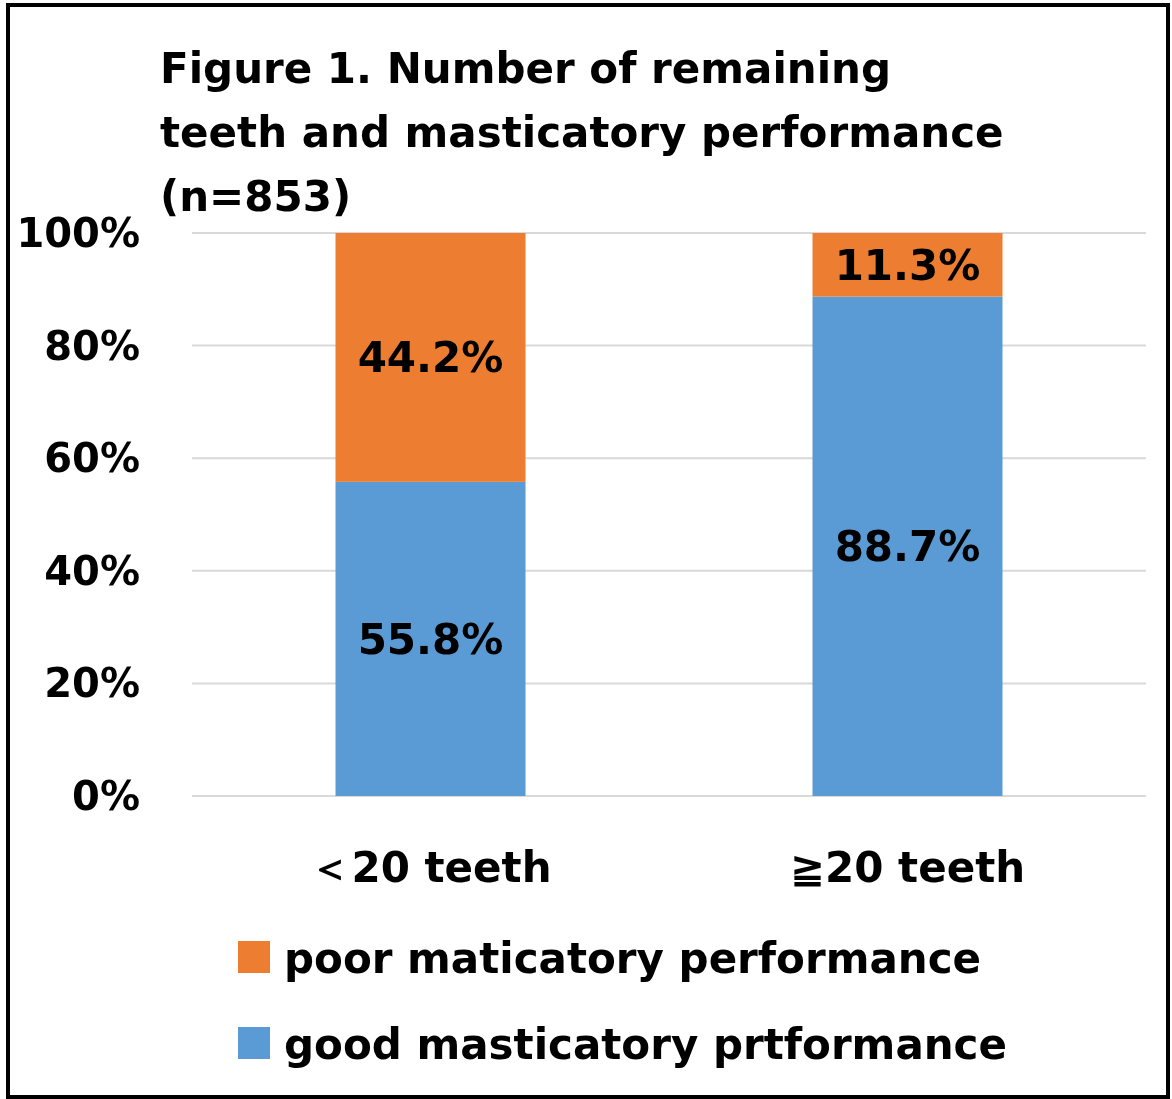  I want to click on y-tick-label: 80%, so click(92, 345).